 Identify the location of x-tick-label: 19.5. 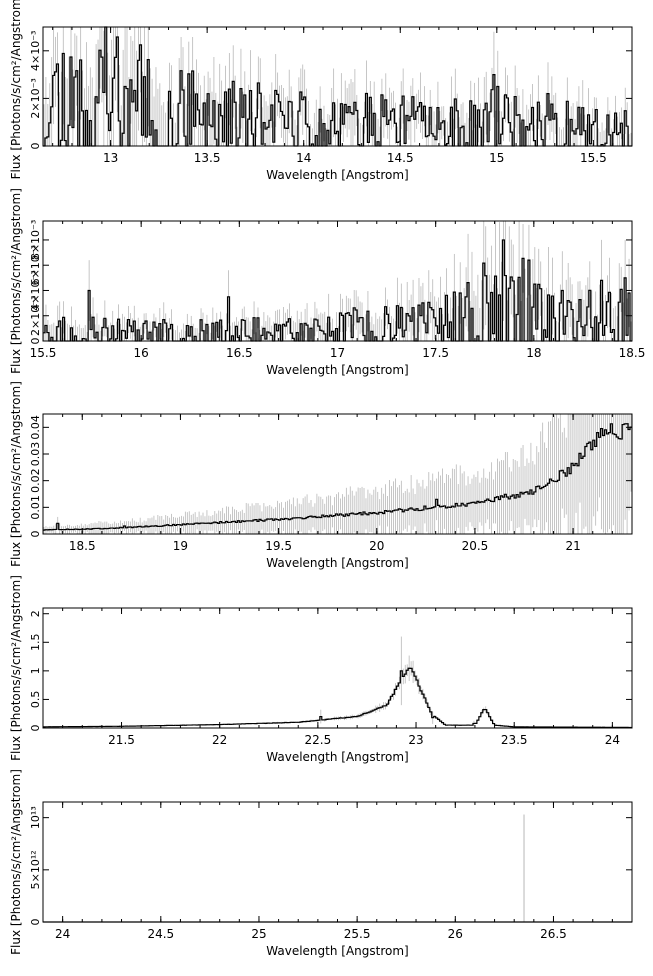
(278, 546).